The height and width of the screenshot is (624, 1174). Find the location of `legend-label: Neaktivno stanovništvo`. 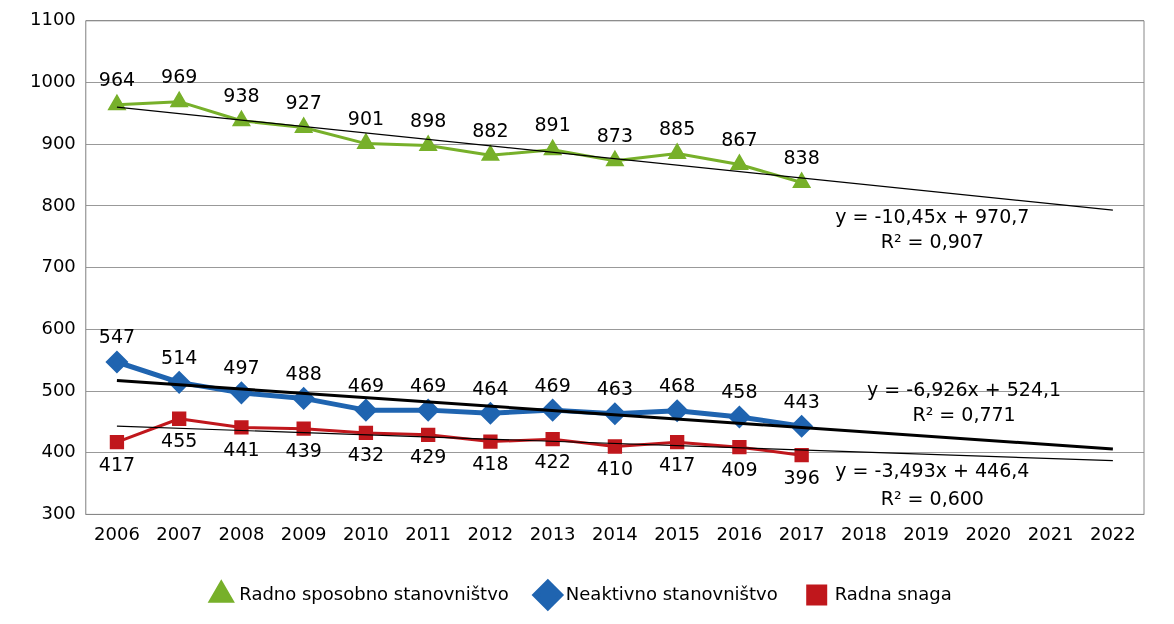

legend-label: Neaktivno stanovništvo is located at coordinates (671, 593).